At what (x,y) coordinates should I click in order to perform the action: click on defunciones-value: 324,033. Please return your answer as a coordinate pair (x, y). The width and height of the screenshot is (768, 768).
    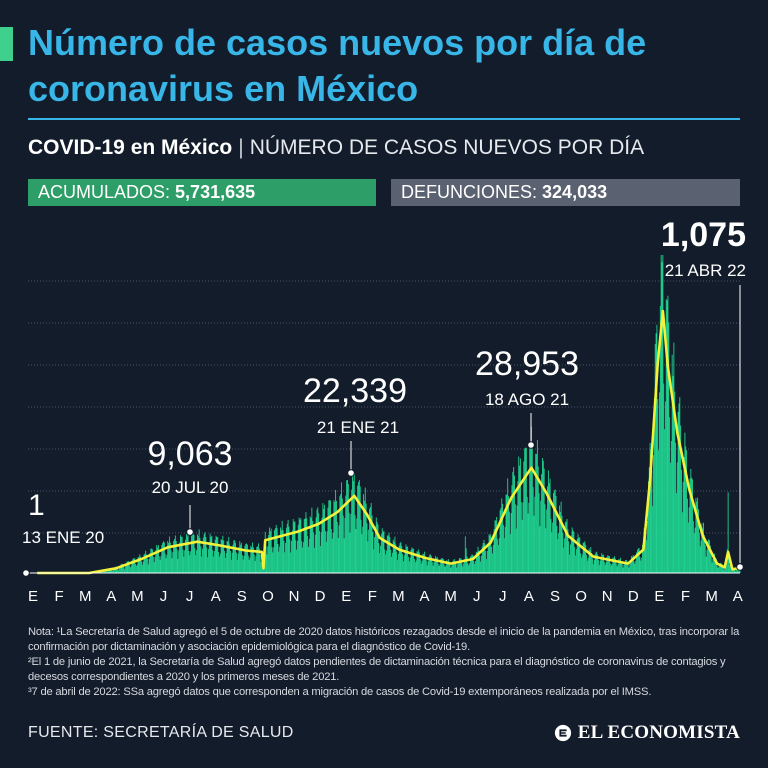
    Looking at the image, I should click on (575, 192).